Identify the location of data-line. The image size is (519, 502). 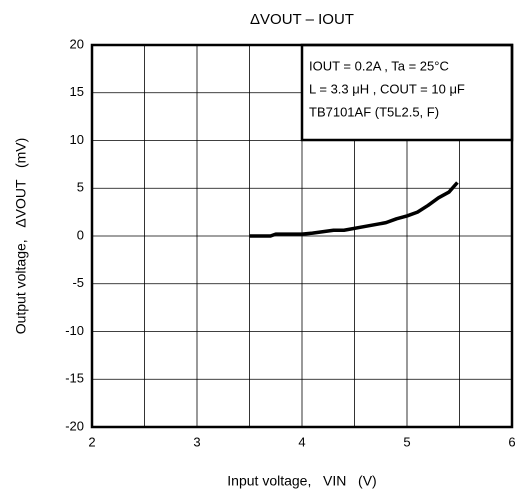
(354, 209).